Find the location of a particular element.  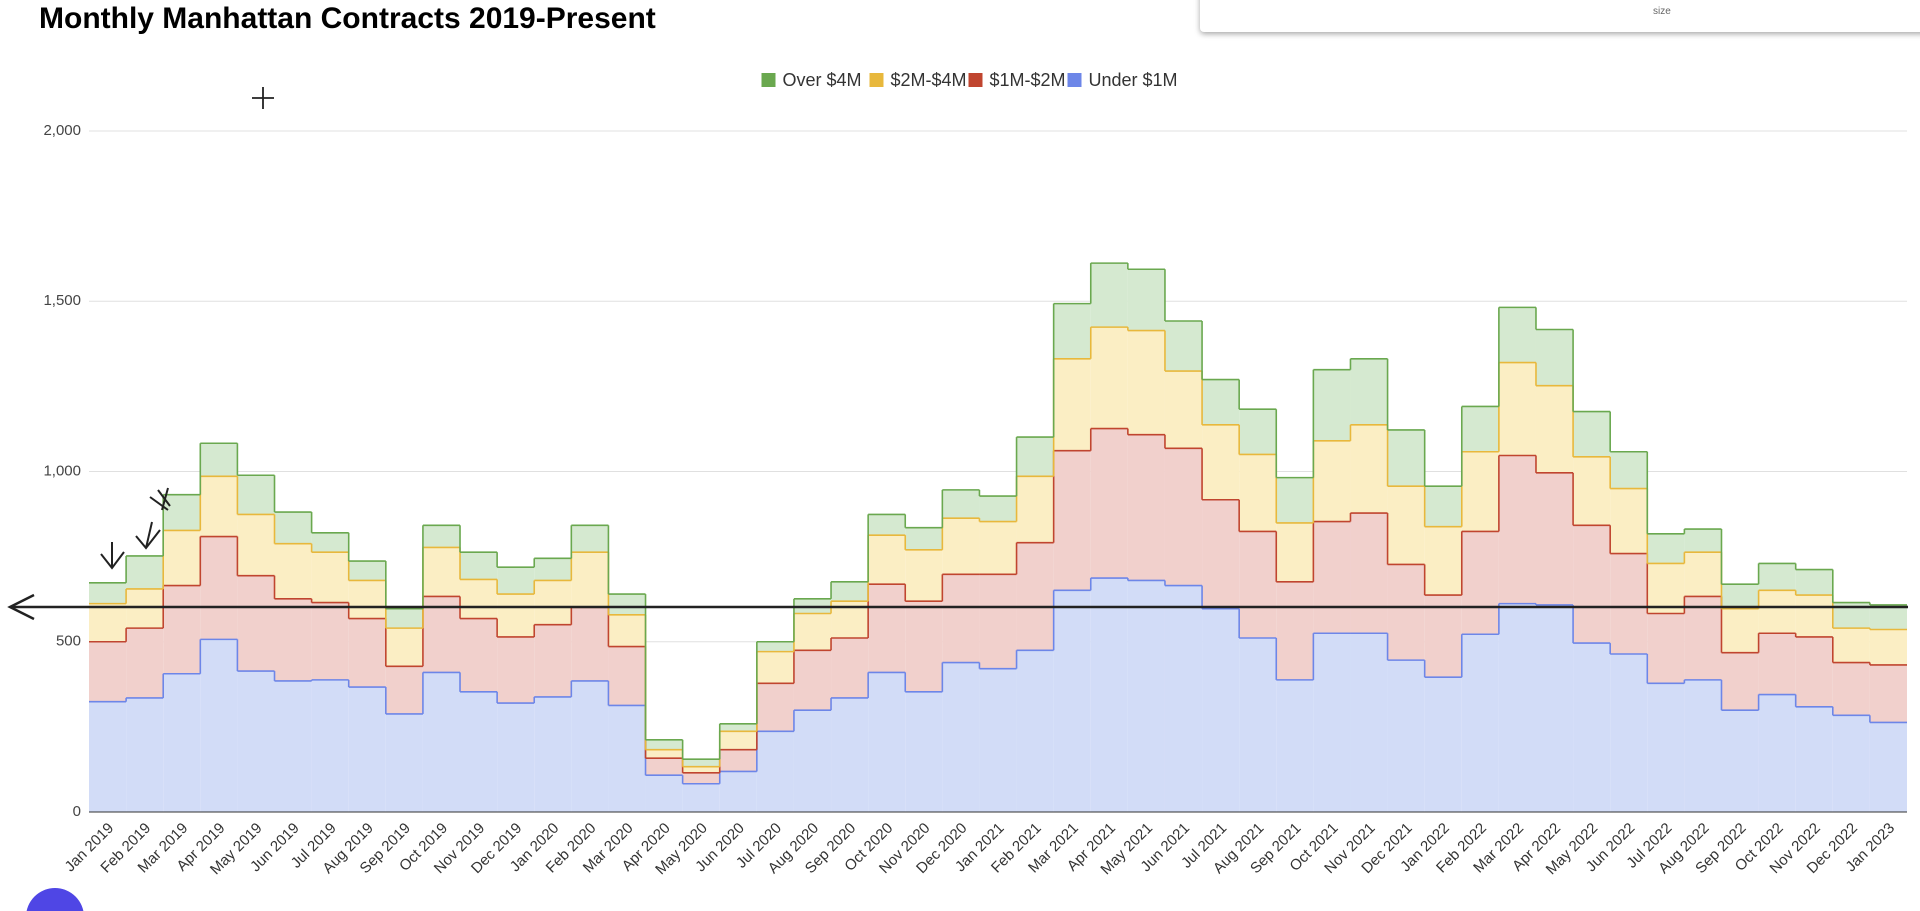

annotation-toolbar: size is located at coordinates (1560, 16).